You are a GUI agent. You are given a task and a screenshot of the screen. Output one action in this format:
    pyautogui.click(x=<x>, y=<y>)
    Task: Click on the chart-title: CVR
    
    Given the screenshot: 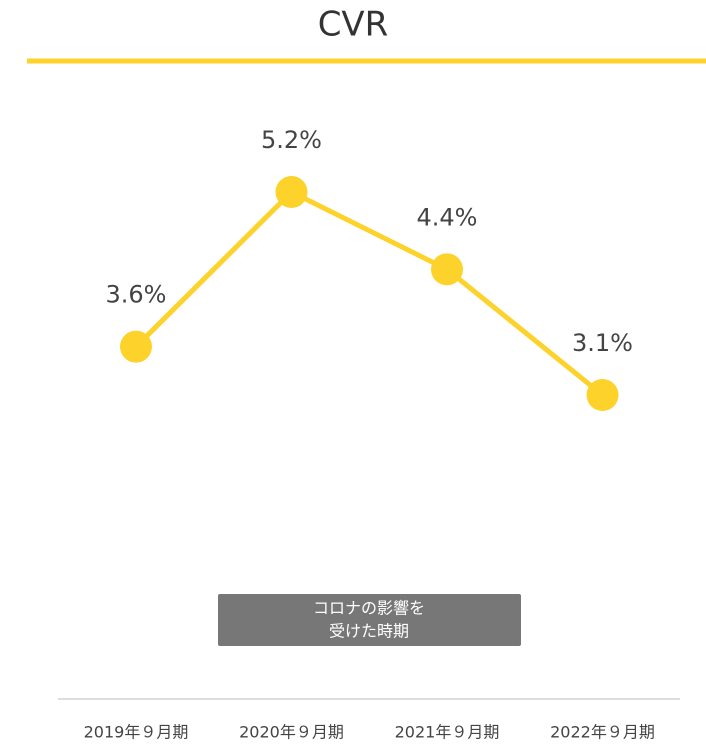 What is the action you would take?
    pyautogui.click(x=353, y=25)
    